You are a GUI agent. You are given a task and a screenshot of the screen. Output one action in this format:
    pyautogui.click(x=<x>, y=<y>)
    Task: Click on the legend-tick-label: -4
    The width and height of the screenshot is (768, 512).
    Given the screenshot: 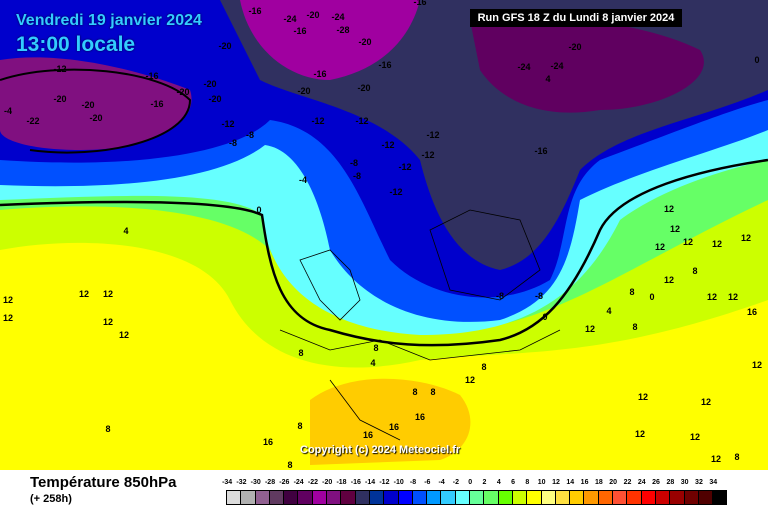 What is the action you would take?
    pyautogui.click(x=441, y=482)
    